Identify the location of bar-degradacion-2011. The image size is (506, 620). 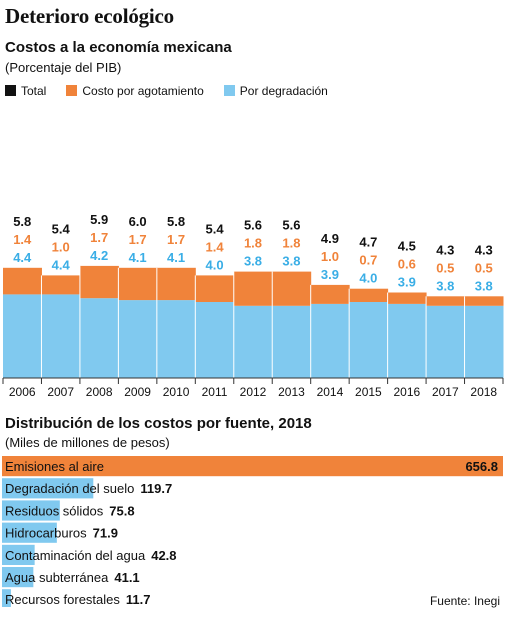
(215, 340).